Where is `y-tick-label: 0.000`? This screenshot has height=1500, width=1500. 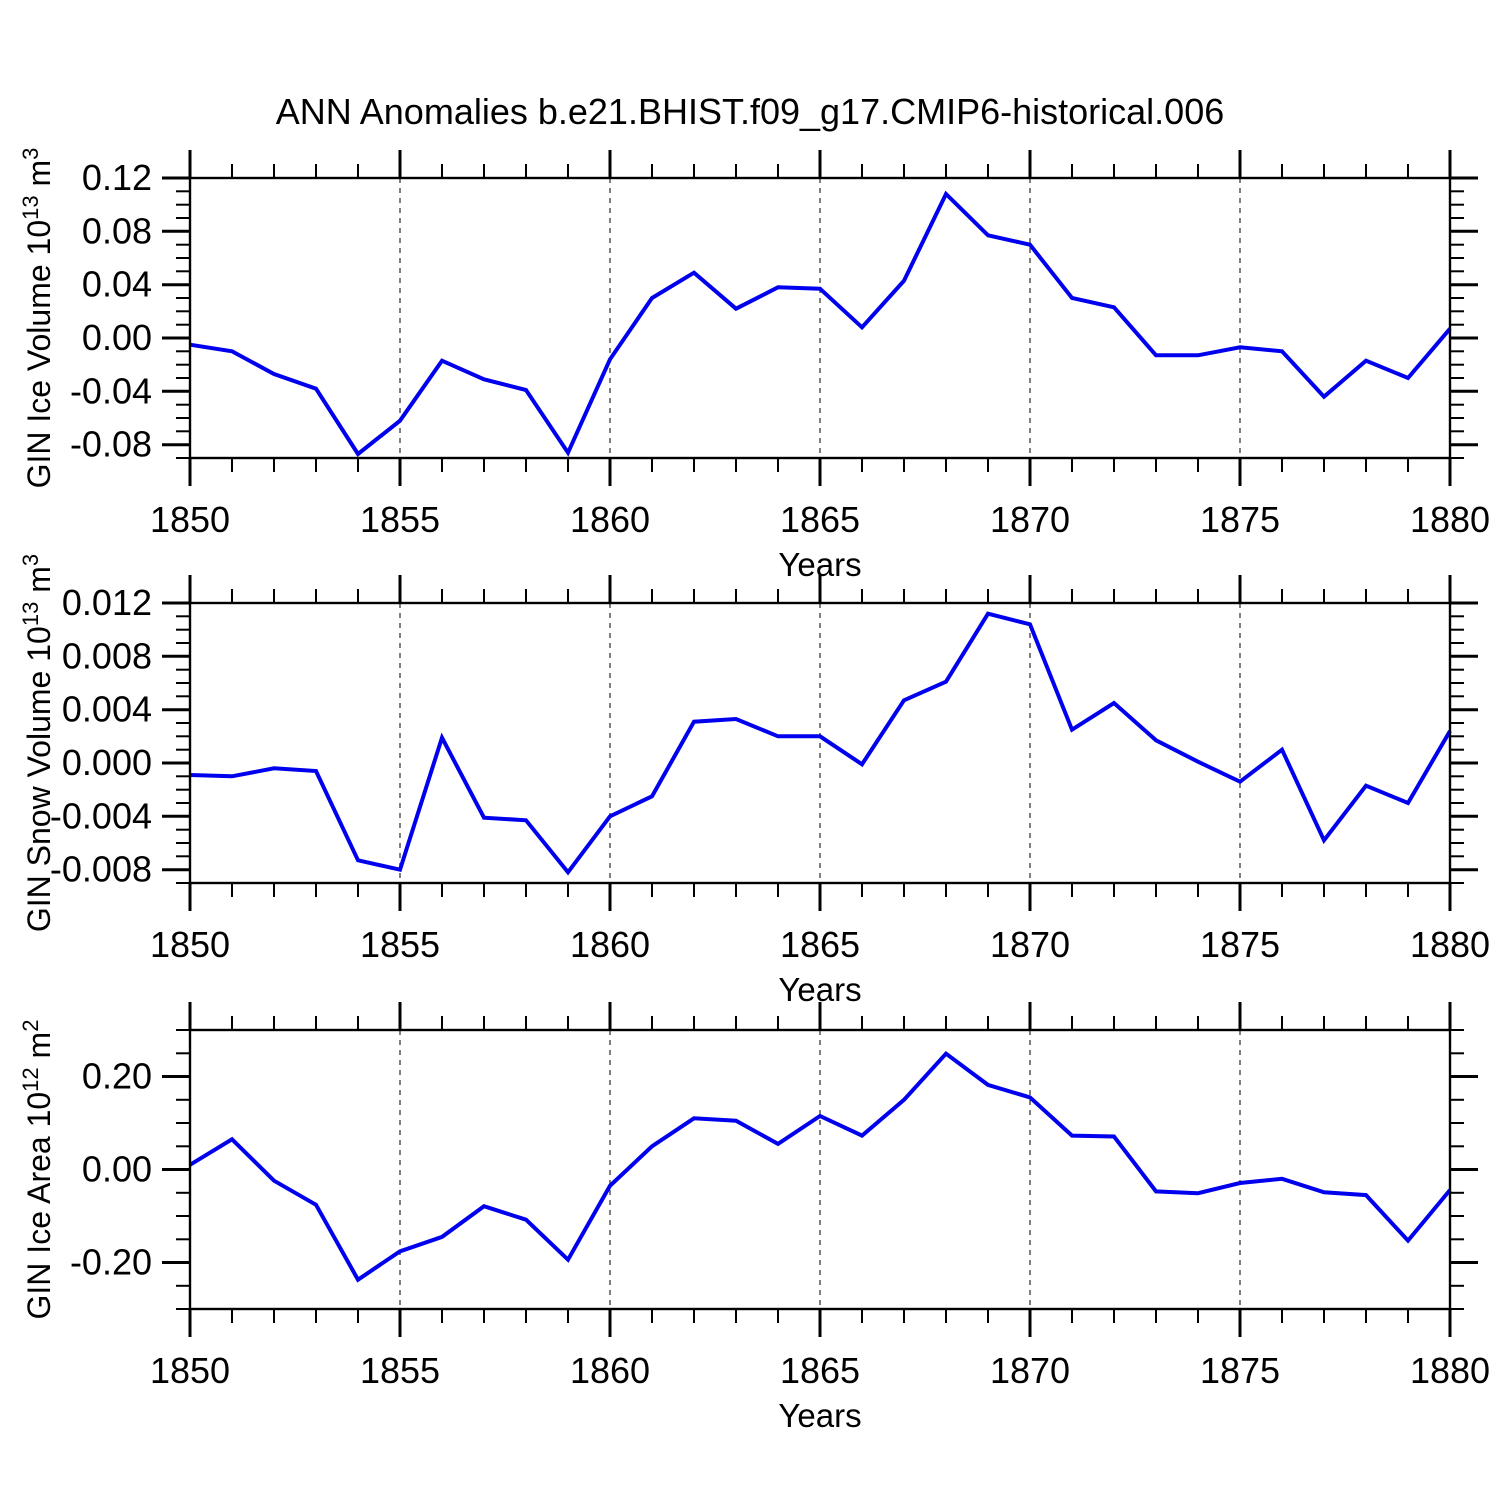 y-tick-label: 0.000 is located at coordinates (107, 762).